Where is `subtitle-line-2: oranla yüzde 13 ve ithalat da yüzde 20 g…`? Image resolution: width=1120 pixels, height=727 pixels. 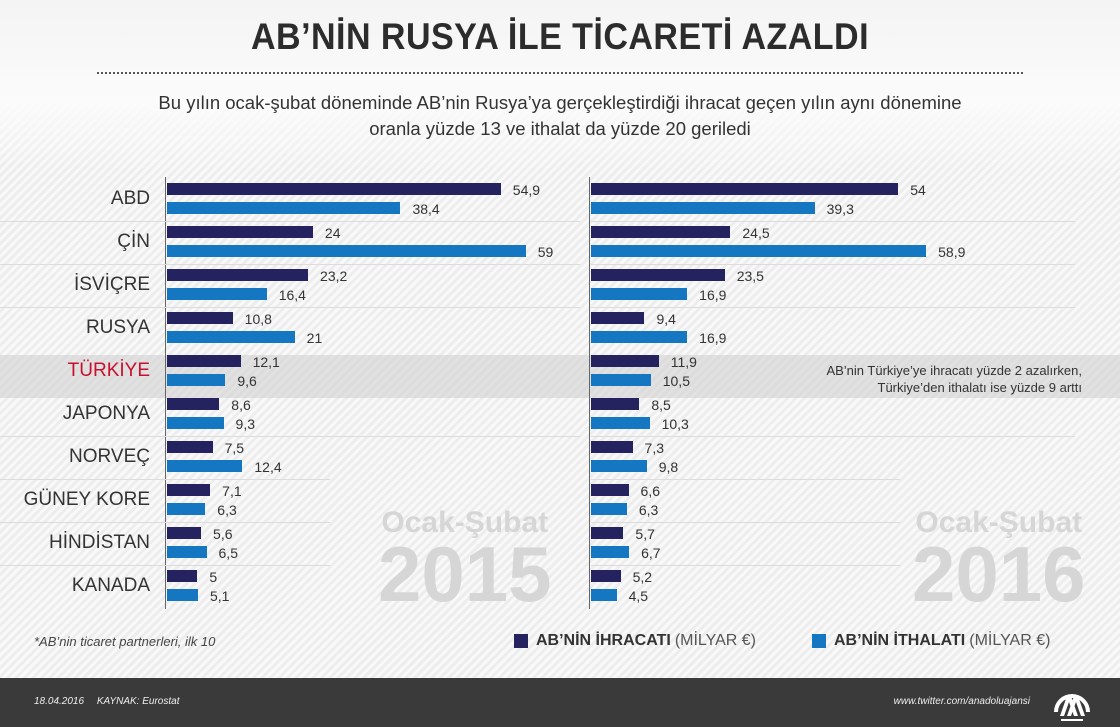
subtitle-line-2: oranla yüzde 13 ve ithalat da yüzde 20 g… is located at coordinates (560, 128).